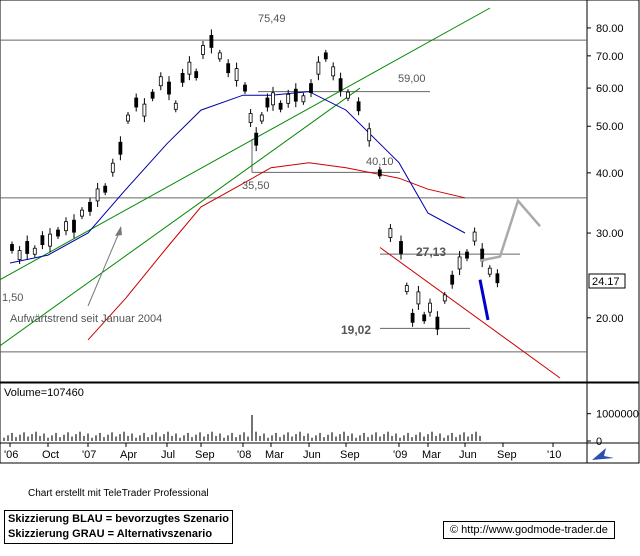  I want to click on x-tick-label: Jul, so click(168, 455).